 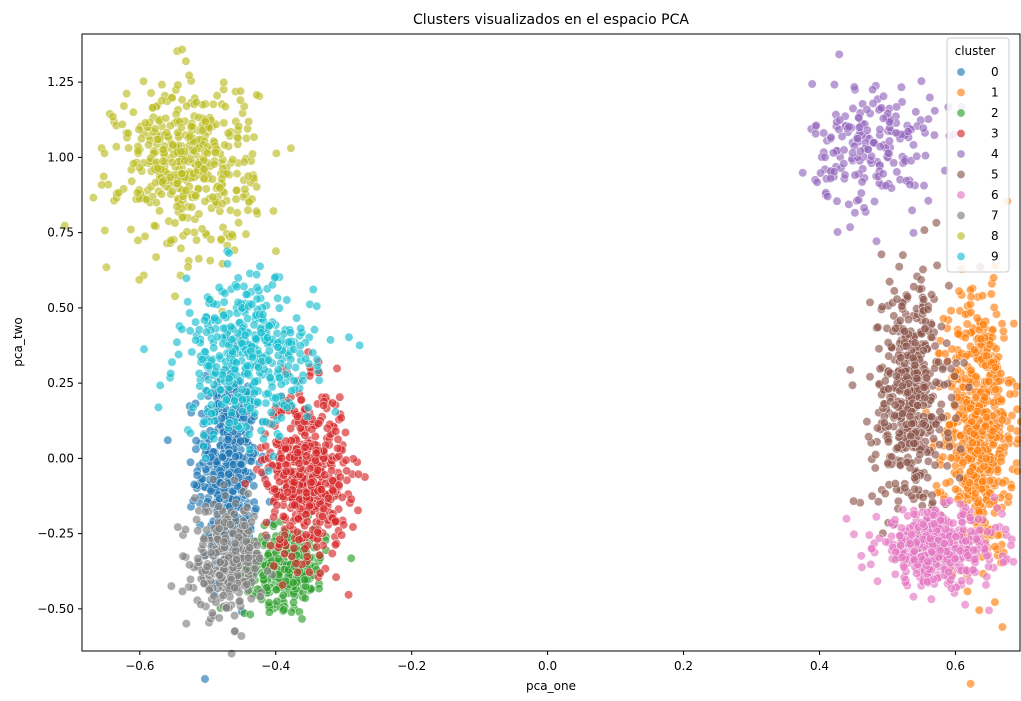 I want to click on chart-title: Clusters visualizados en el espacio PCA, so click(x=551, y=20).